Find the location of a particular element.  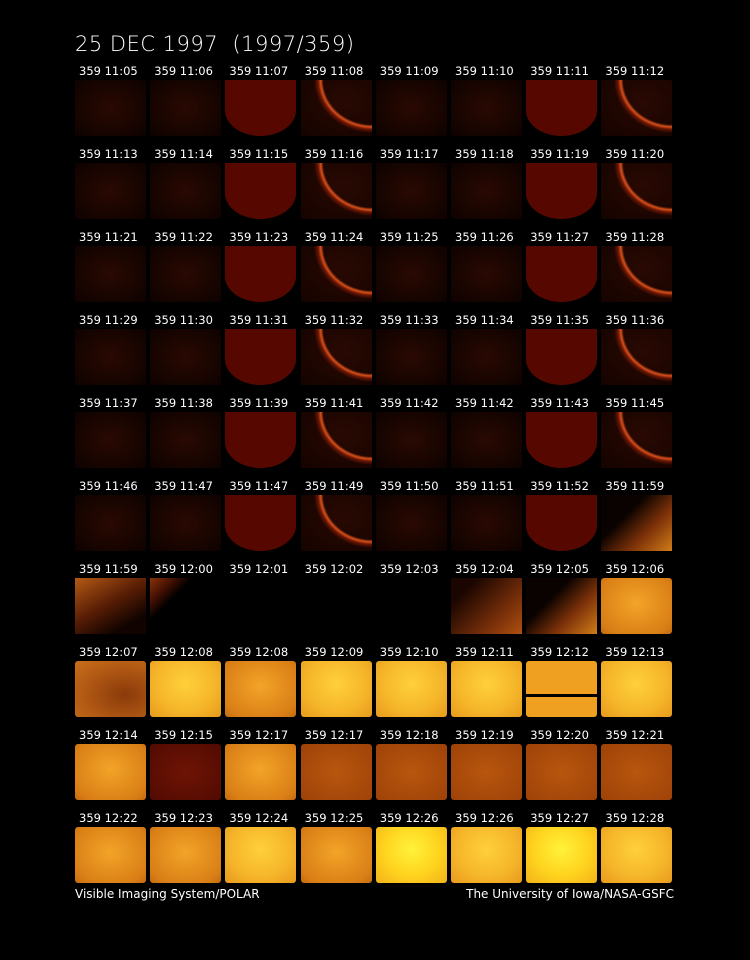

frame-label: 359 11:17 is located at coordinates (409, 154).